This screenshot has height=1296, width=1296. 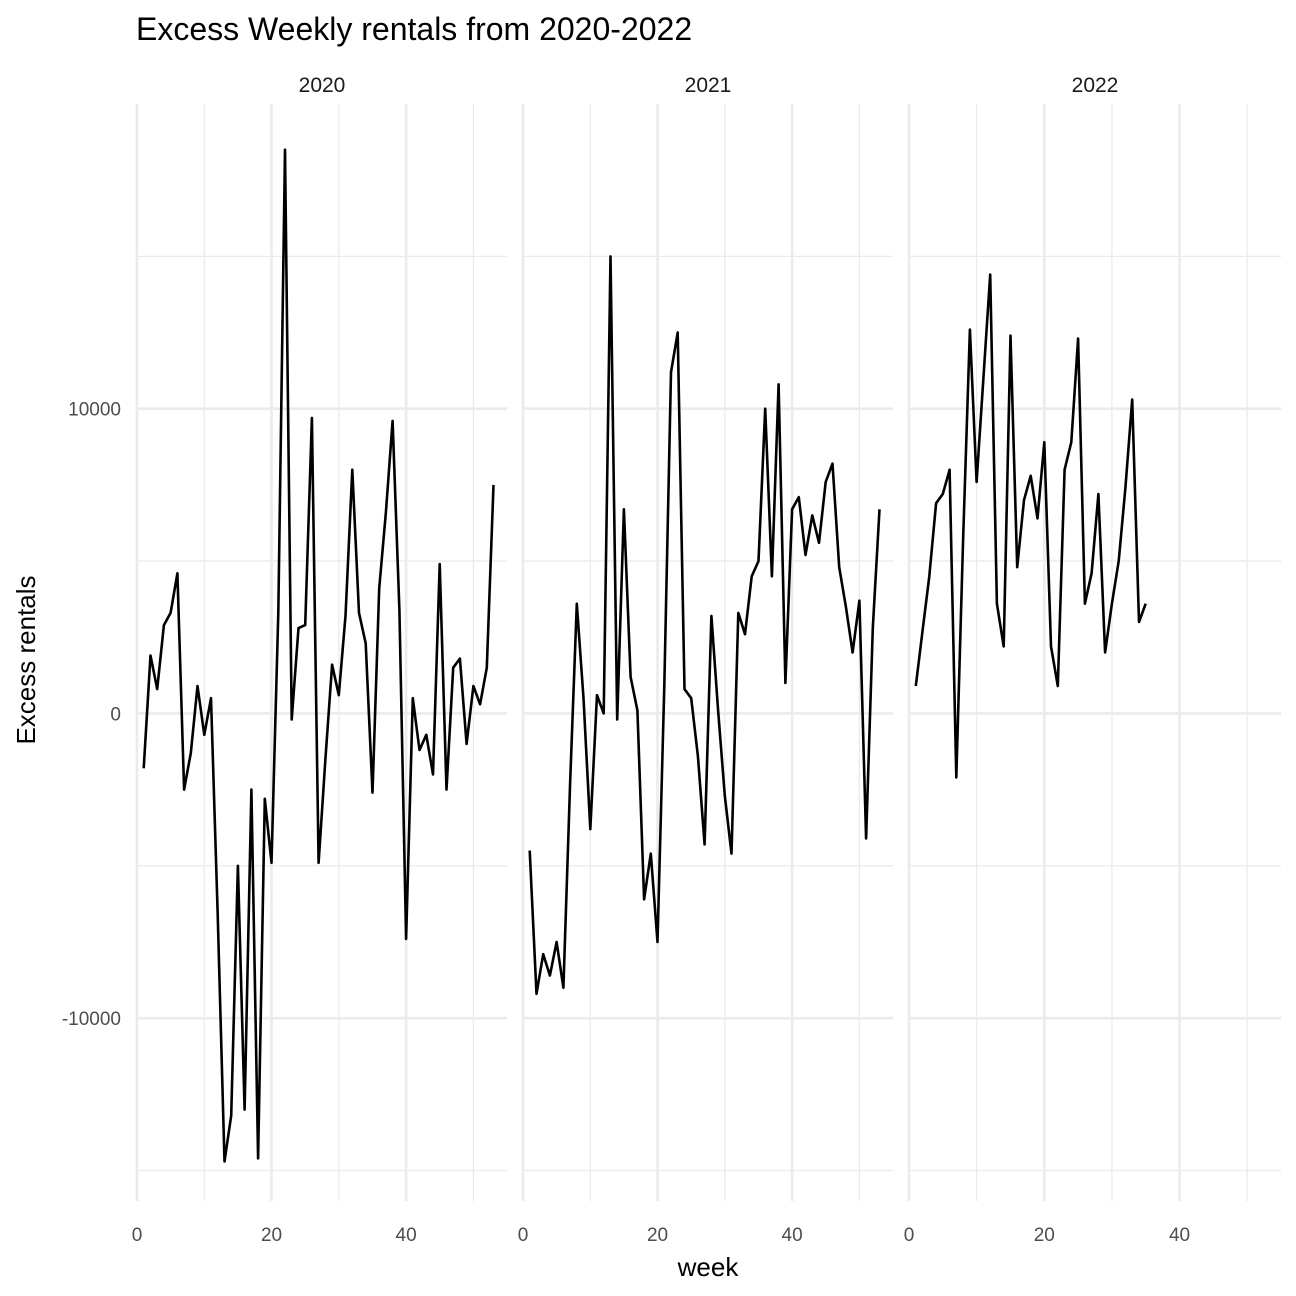 I want to click on facet-strip-label: 2022, so click(x=1095, y=85).